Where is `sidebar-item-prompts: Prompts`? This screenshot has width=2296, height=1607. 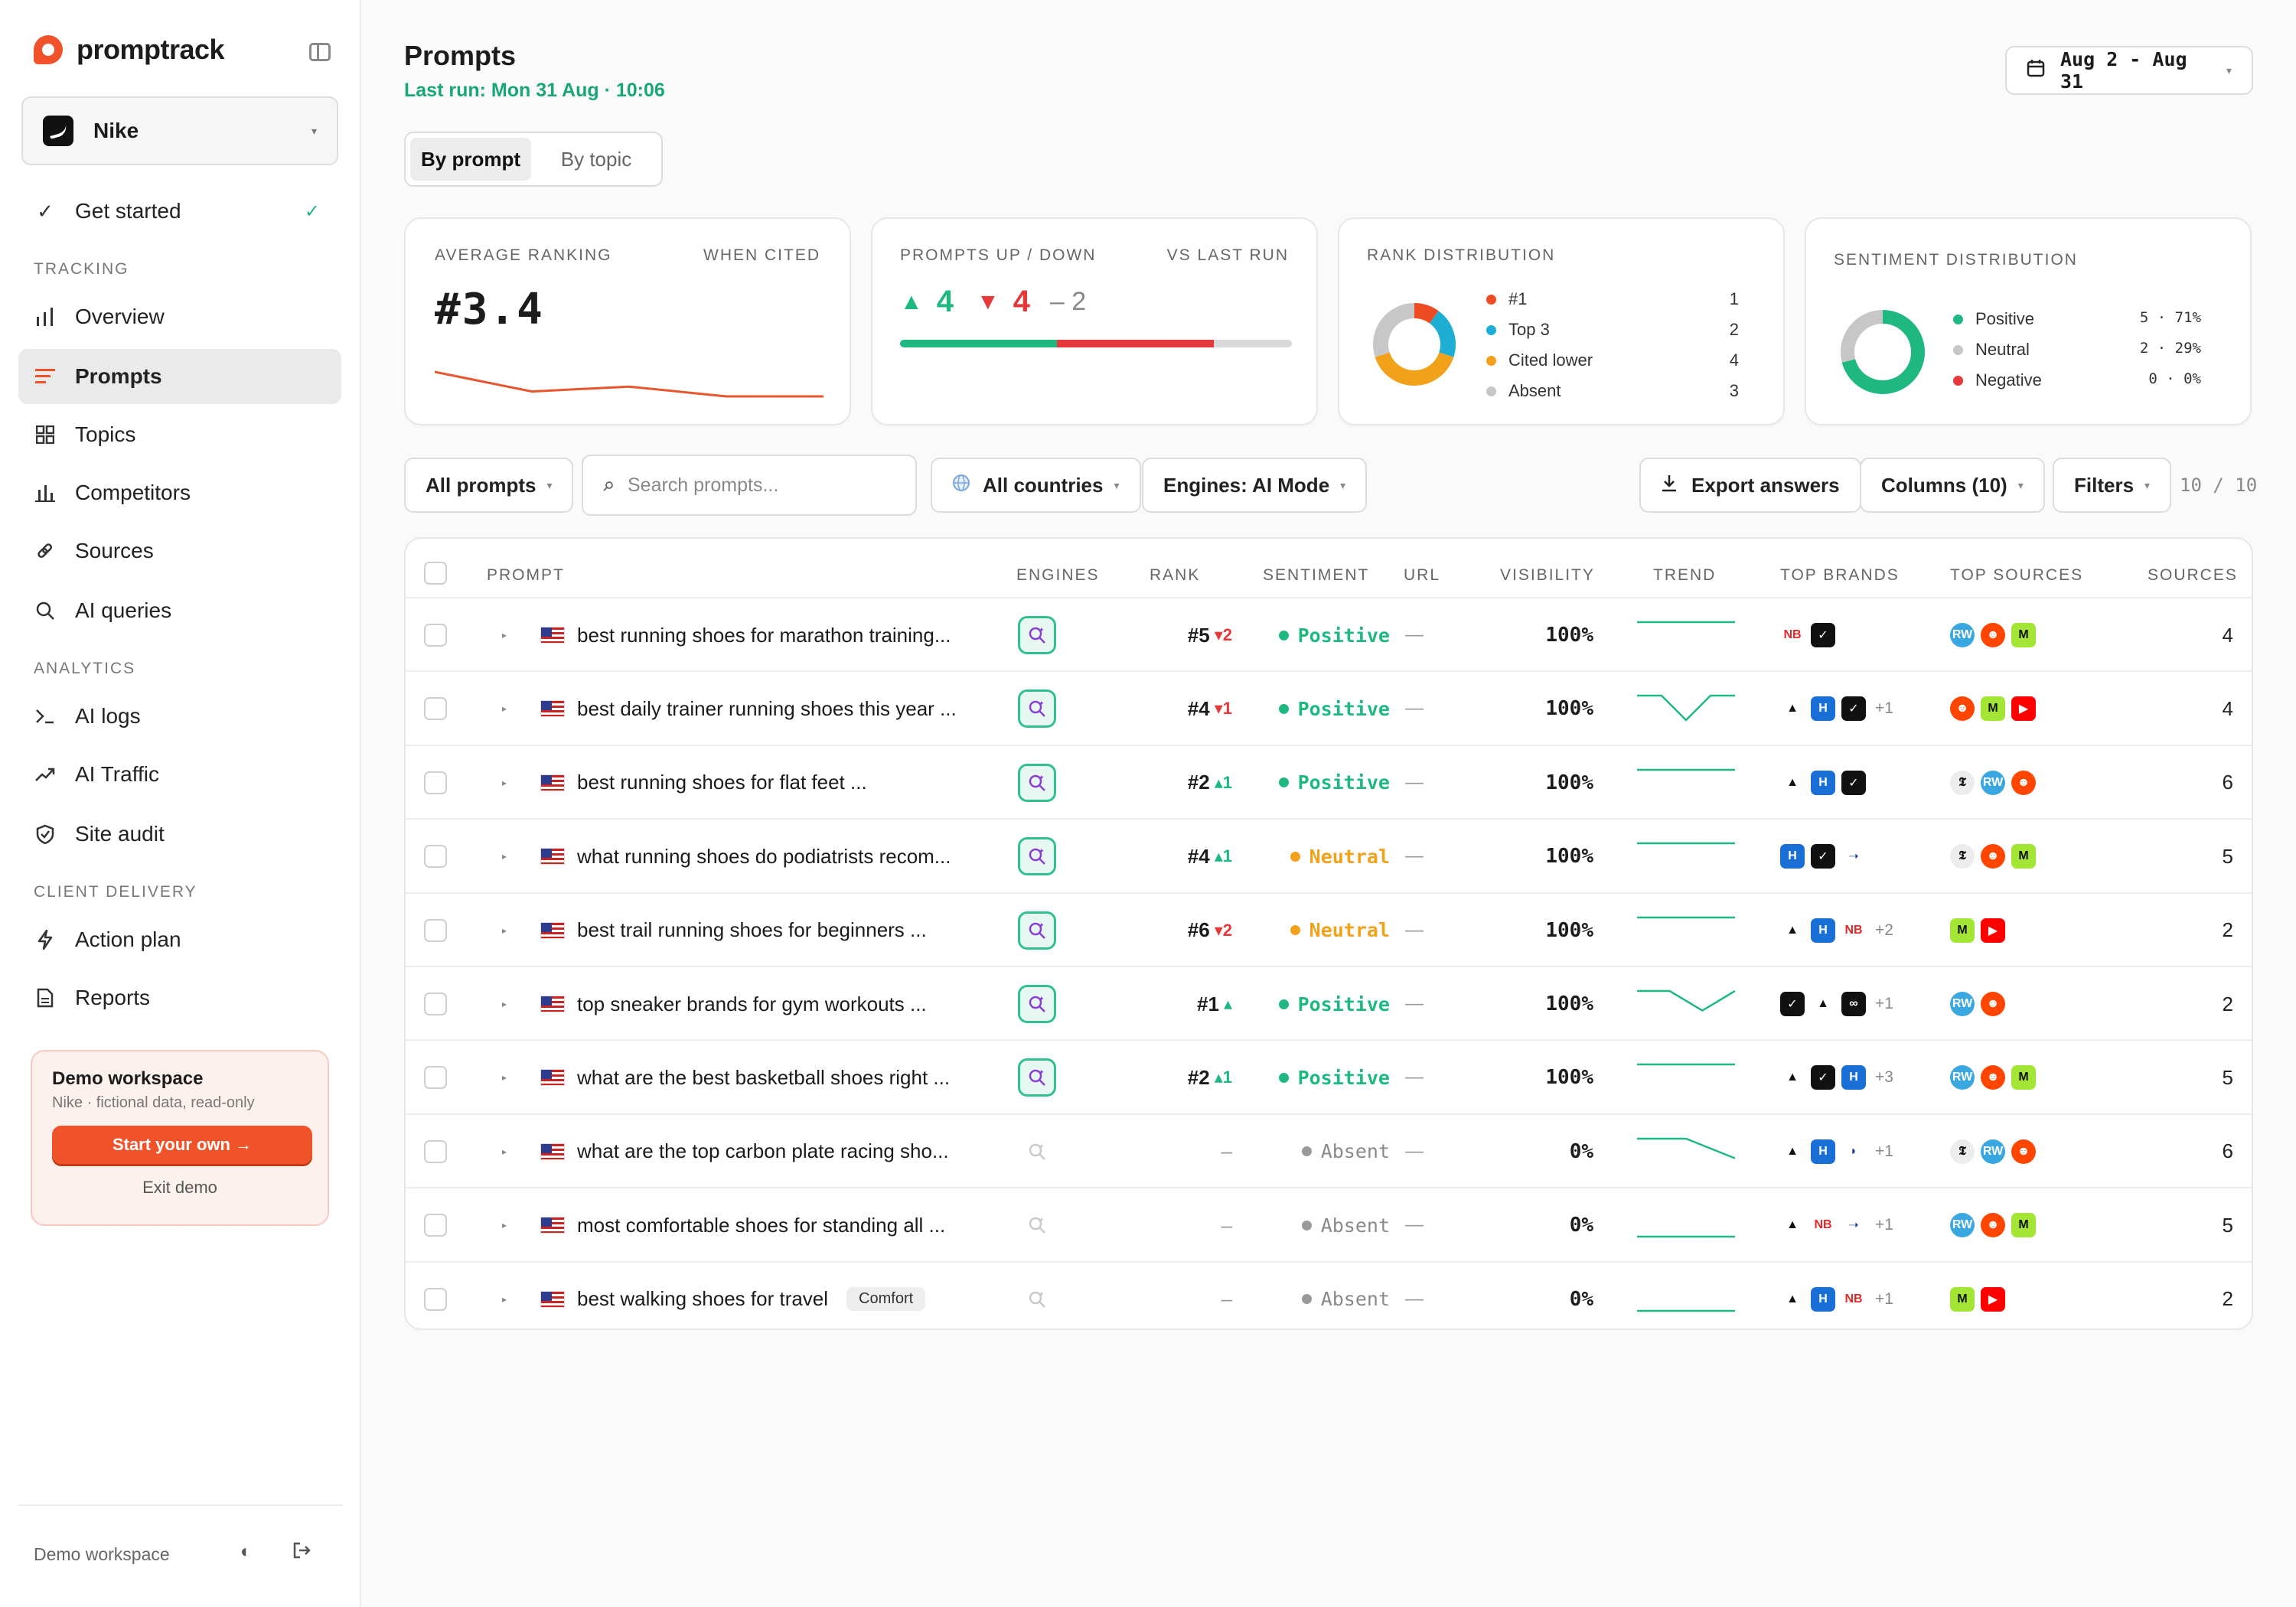 sidebar-item-prompts: Prompts is located at coordinates (179, 376).